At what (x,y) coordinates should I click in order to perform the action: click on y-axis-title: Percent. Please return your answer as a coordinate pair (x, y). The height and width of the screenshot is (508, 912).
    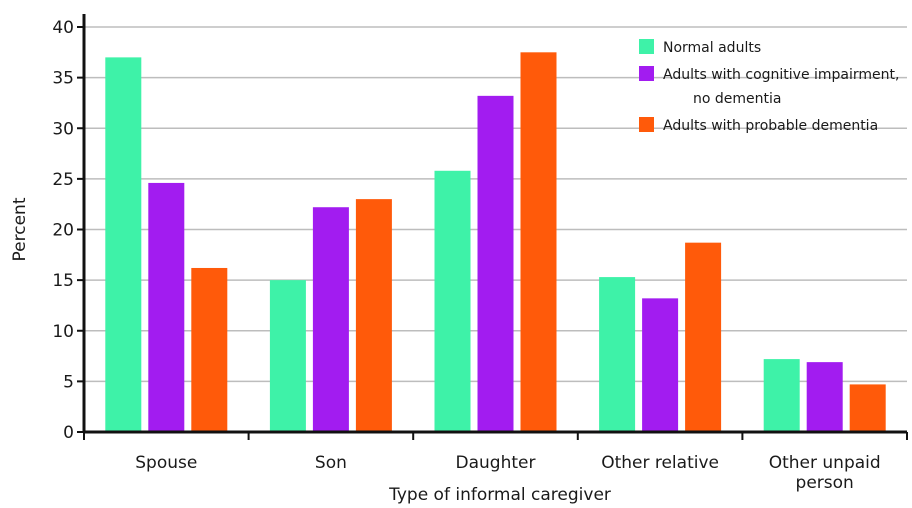
    Looking at the image, I should click on (20, 229).